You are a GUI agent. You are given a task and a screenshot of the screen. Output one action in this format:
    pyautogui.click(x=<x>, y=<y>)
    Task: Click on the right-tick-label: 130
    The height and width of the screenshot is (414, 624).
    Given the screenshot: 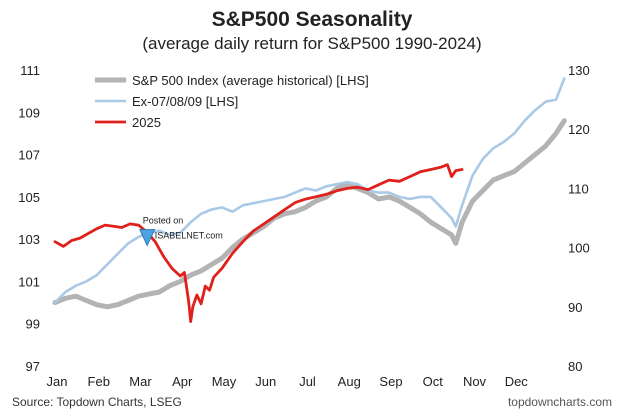 What is the action you would take?
    pyautogui.click(x=579, y=70)
    